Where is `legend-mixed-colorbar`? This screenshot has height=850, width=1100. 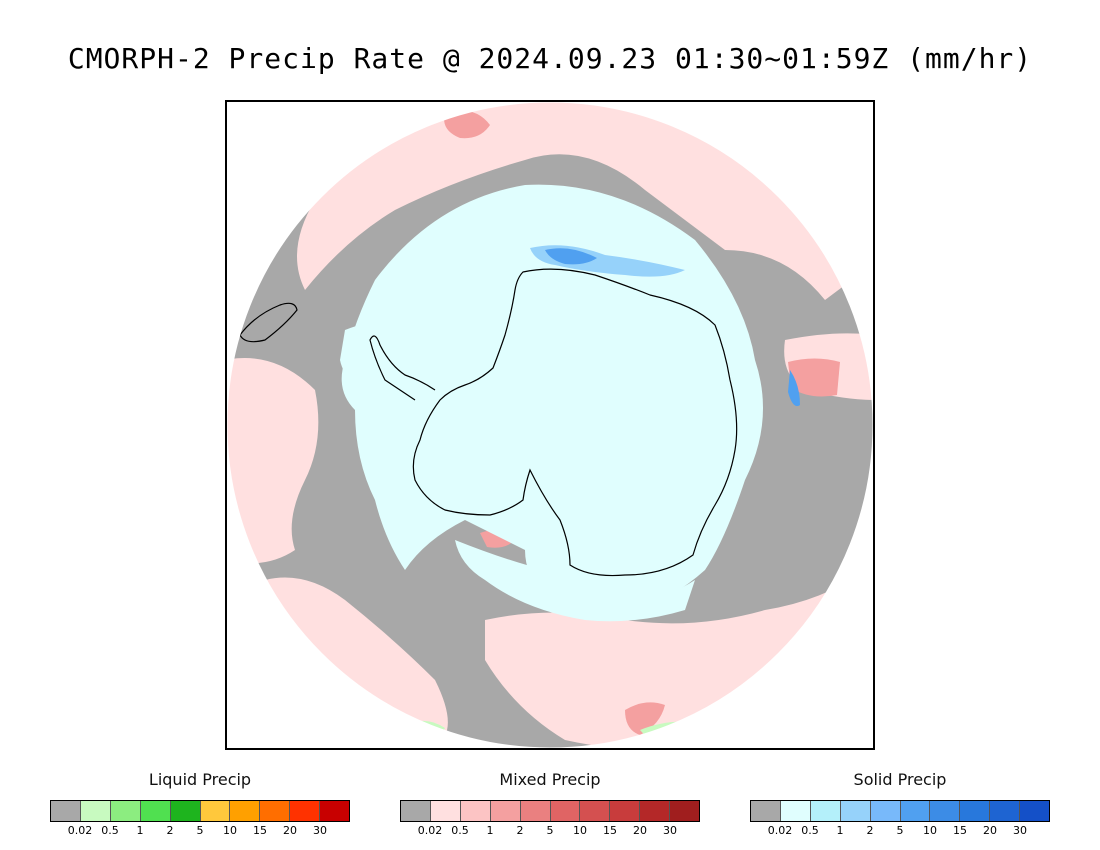 legend-mixed-colorbar is located at coordinates (550, 811).